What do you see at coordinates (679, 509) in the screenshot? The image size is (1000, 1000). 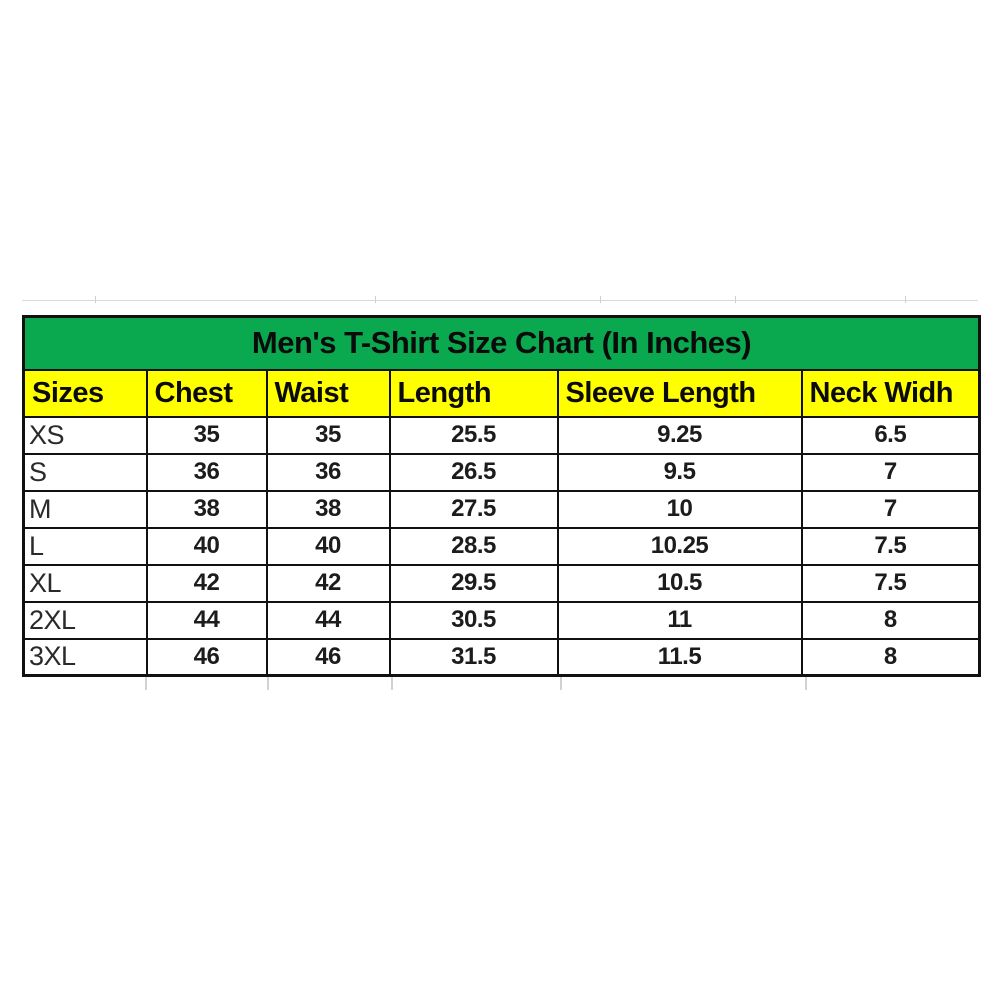 I see `sleeve-length-cell: 10` at bounding box center [679, 509].